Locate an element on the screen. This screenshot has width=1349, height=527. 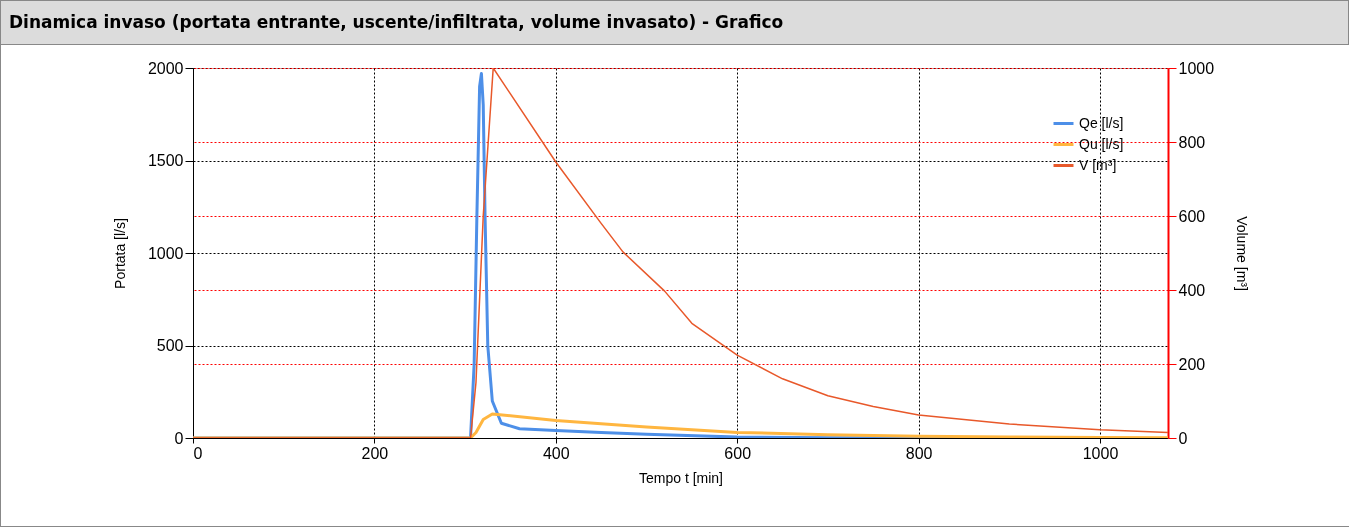
y-tick-label: 500 is located at coordinates (170, 345).